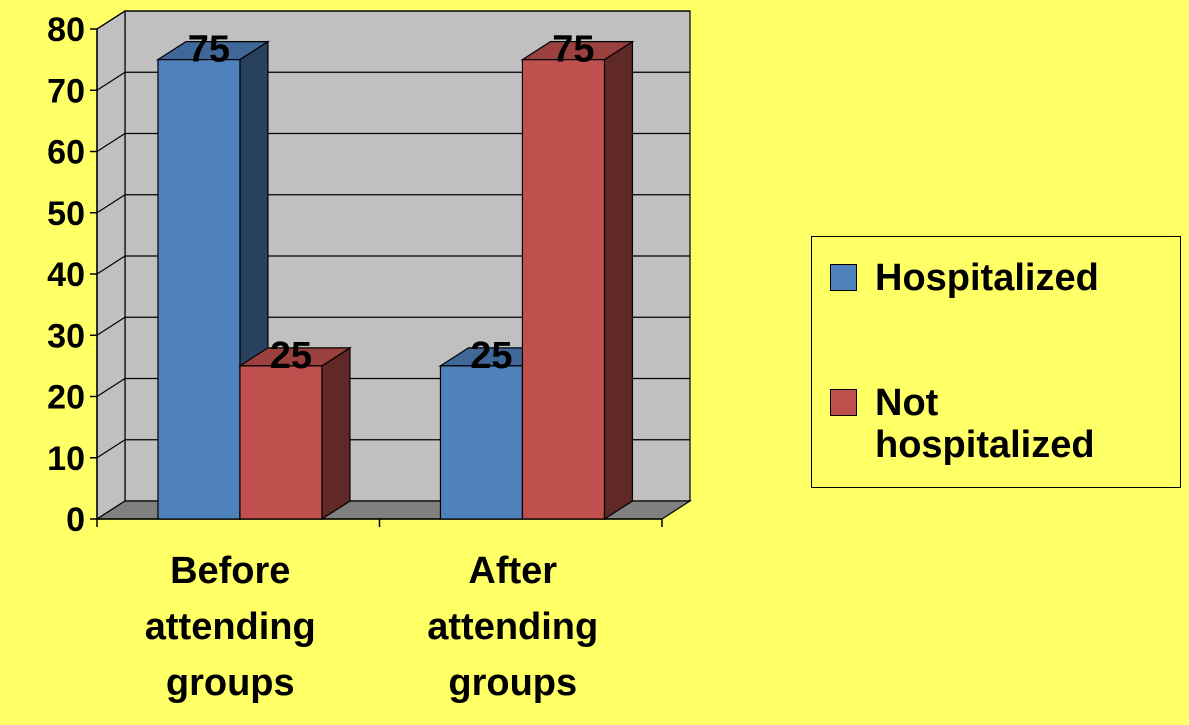 Image resolution: width=1189 pixels, height=725 pixels. Describe the element at coordinates (66, 459) in the screenshot. I see `y-tick-label: 10` at that location.